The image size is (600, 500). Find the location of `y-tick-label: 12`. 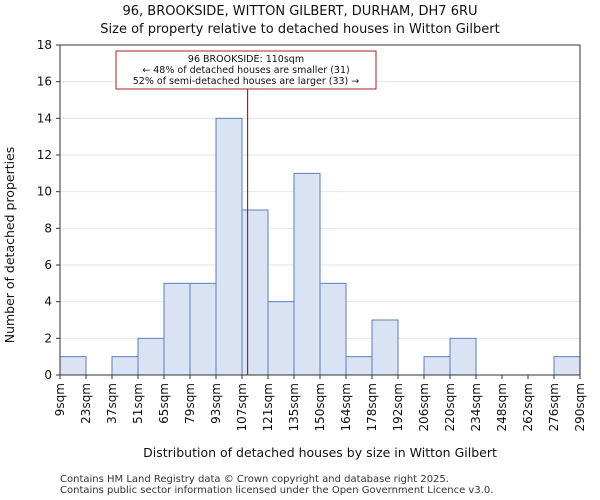

y-tick-label: 12 is located at coordinates (44, 155).